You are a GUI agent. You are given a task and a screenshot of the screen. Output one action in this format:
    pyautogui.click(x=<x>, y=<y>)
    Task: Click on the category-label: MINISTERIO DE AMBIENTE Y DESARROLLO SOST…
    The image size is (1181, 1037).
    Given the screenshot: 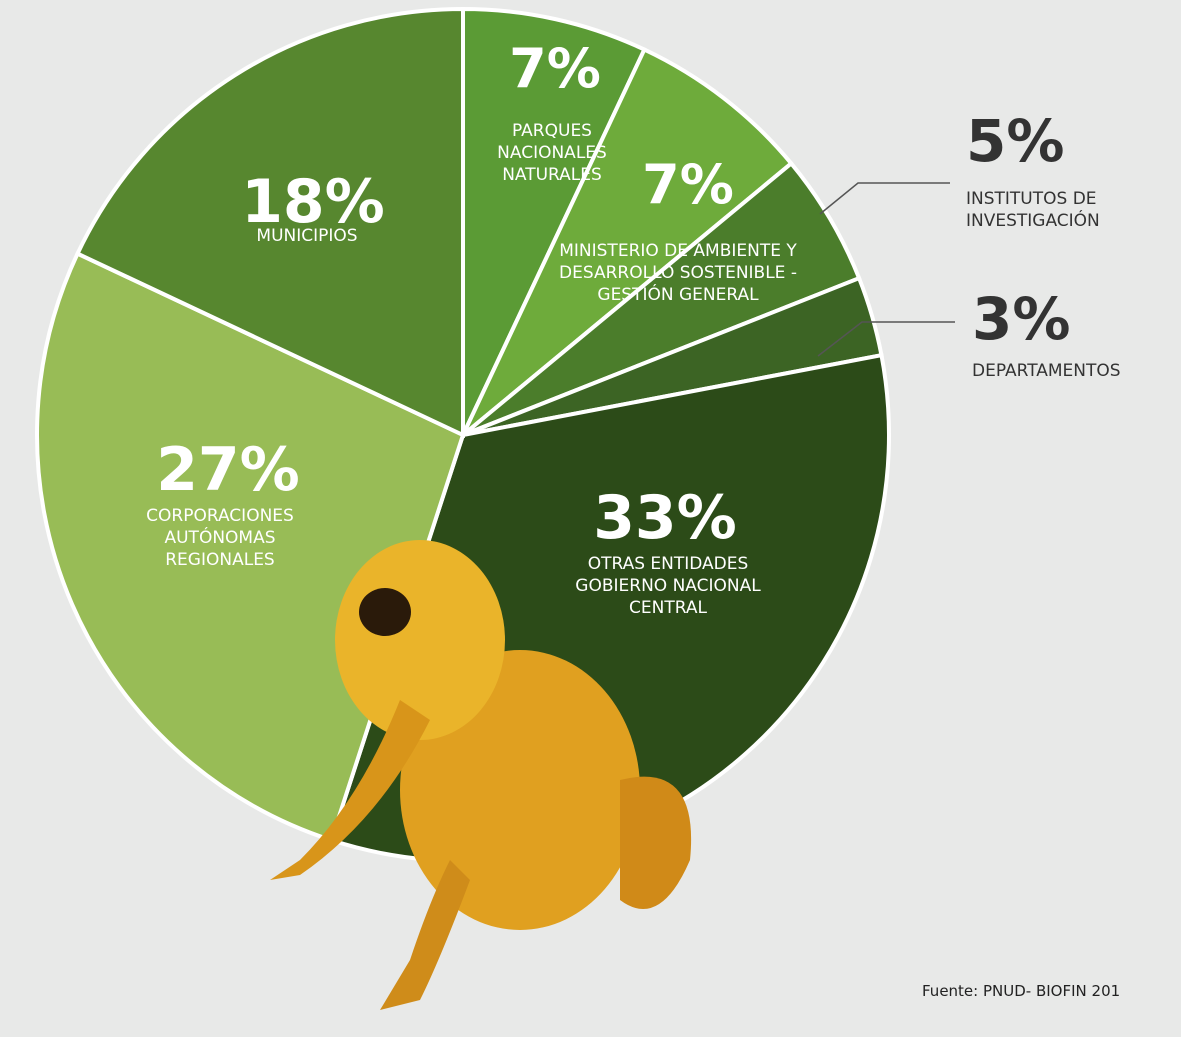 What is the action you would take?
    pyautogui.click(x=678, y=273)
    